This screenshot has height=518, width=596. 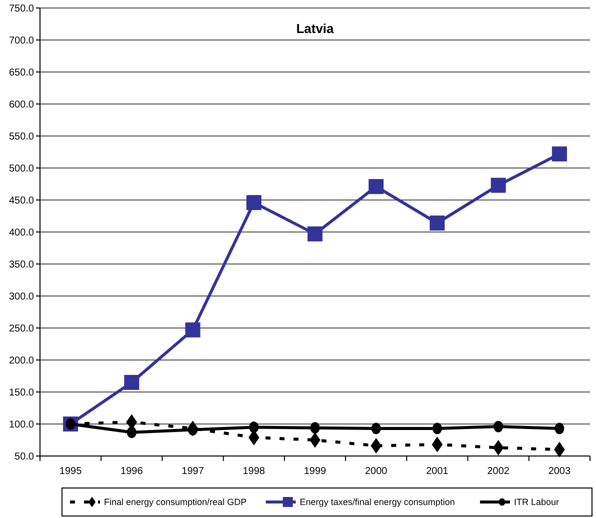 I want to click on y-tick-label: 650.0, so click(x=21, y=73).